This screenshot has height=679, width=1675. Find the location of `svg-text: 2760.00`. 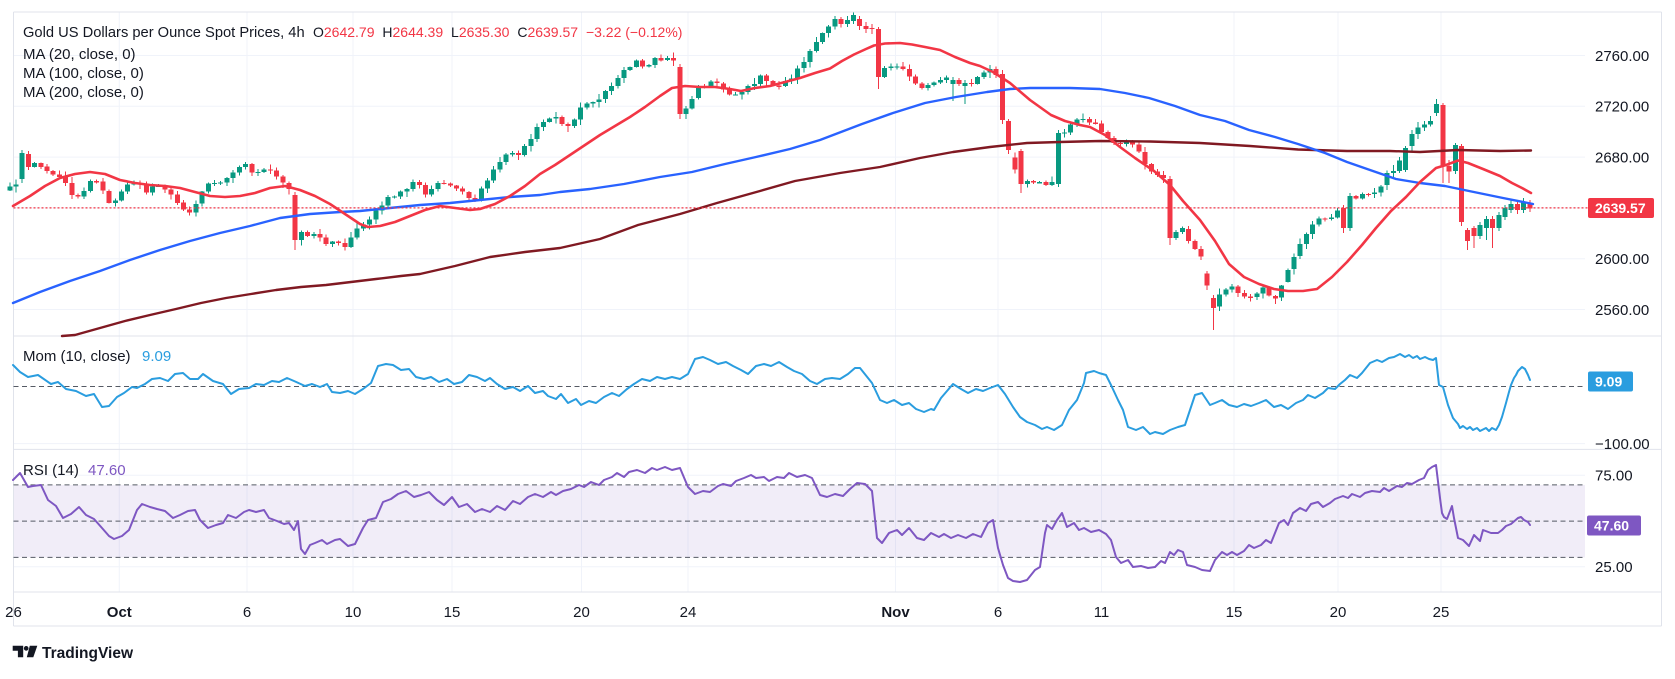

svg-text: 2760.00 is located at coordinates (1622, 56).